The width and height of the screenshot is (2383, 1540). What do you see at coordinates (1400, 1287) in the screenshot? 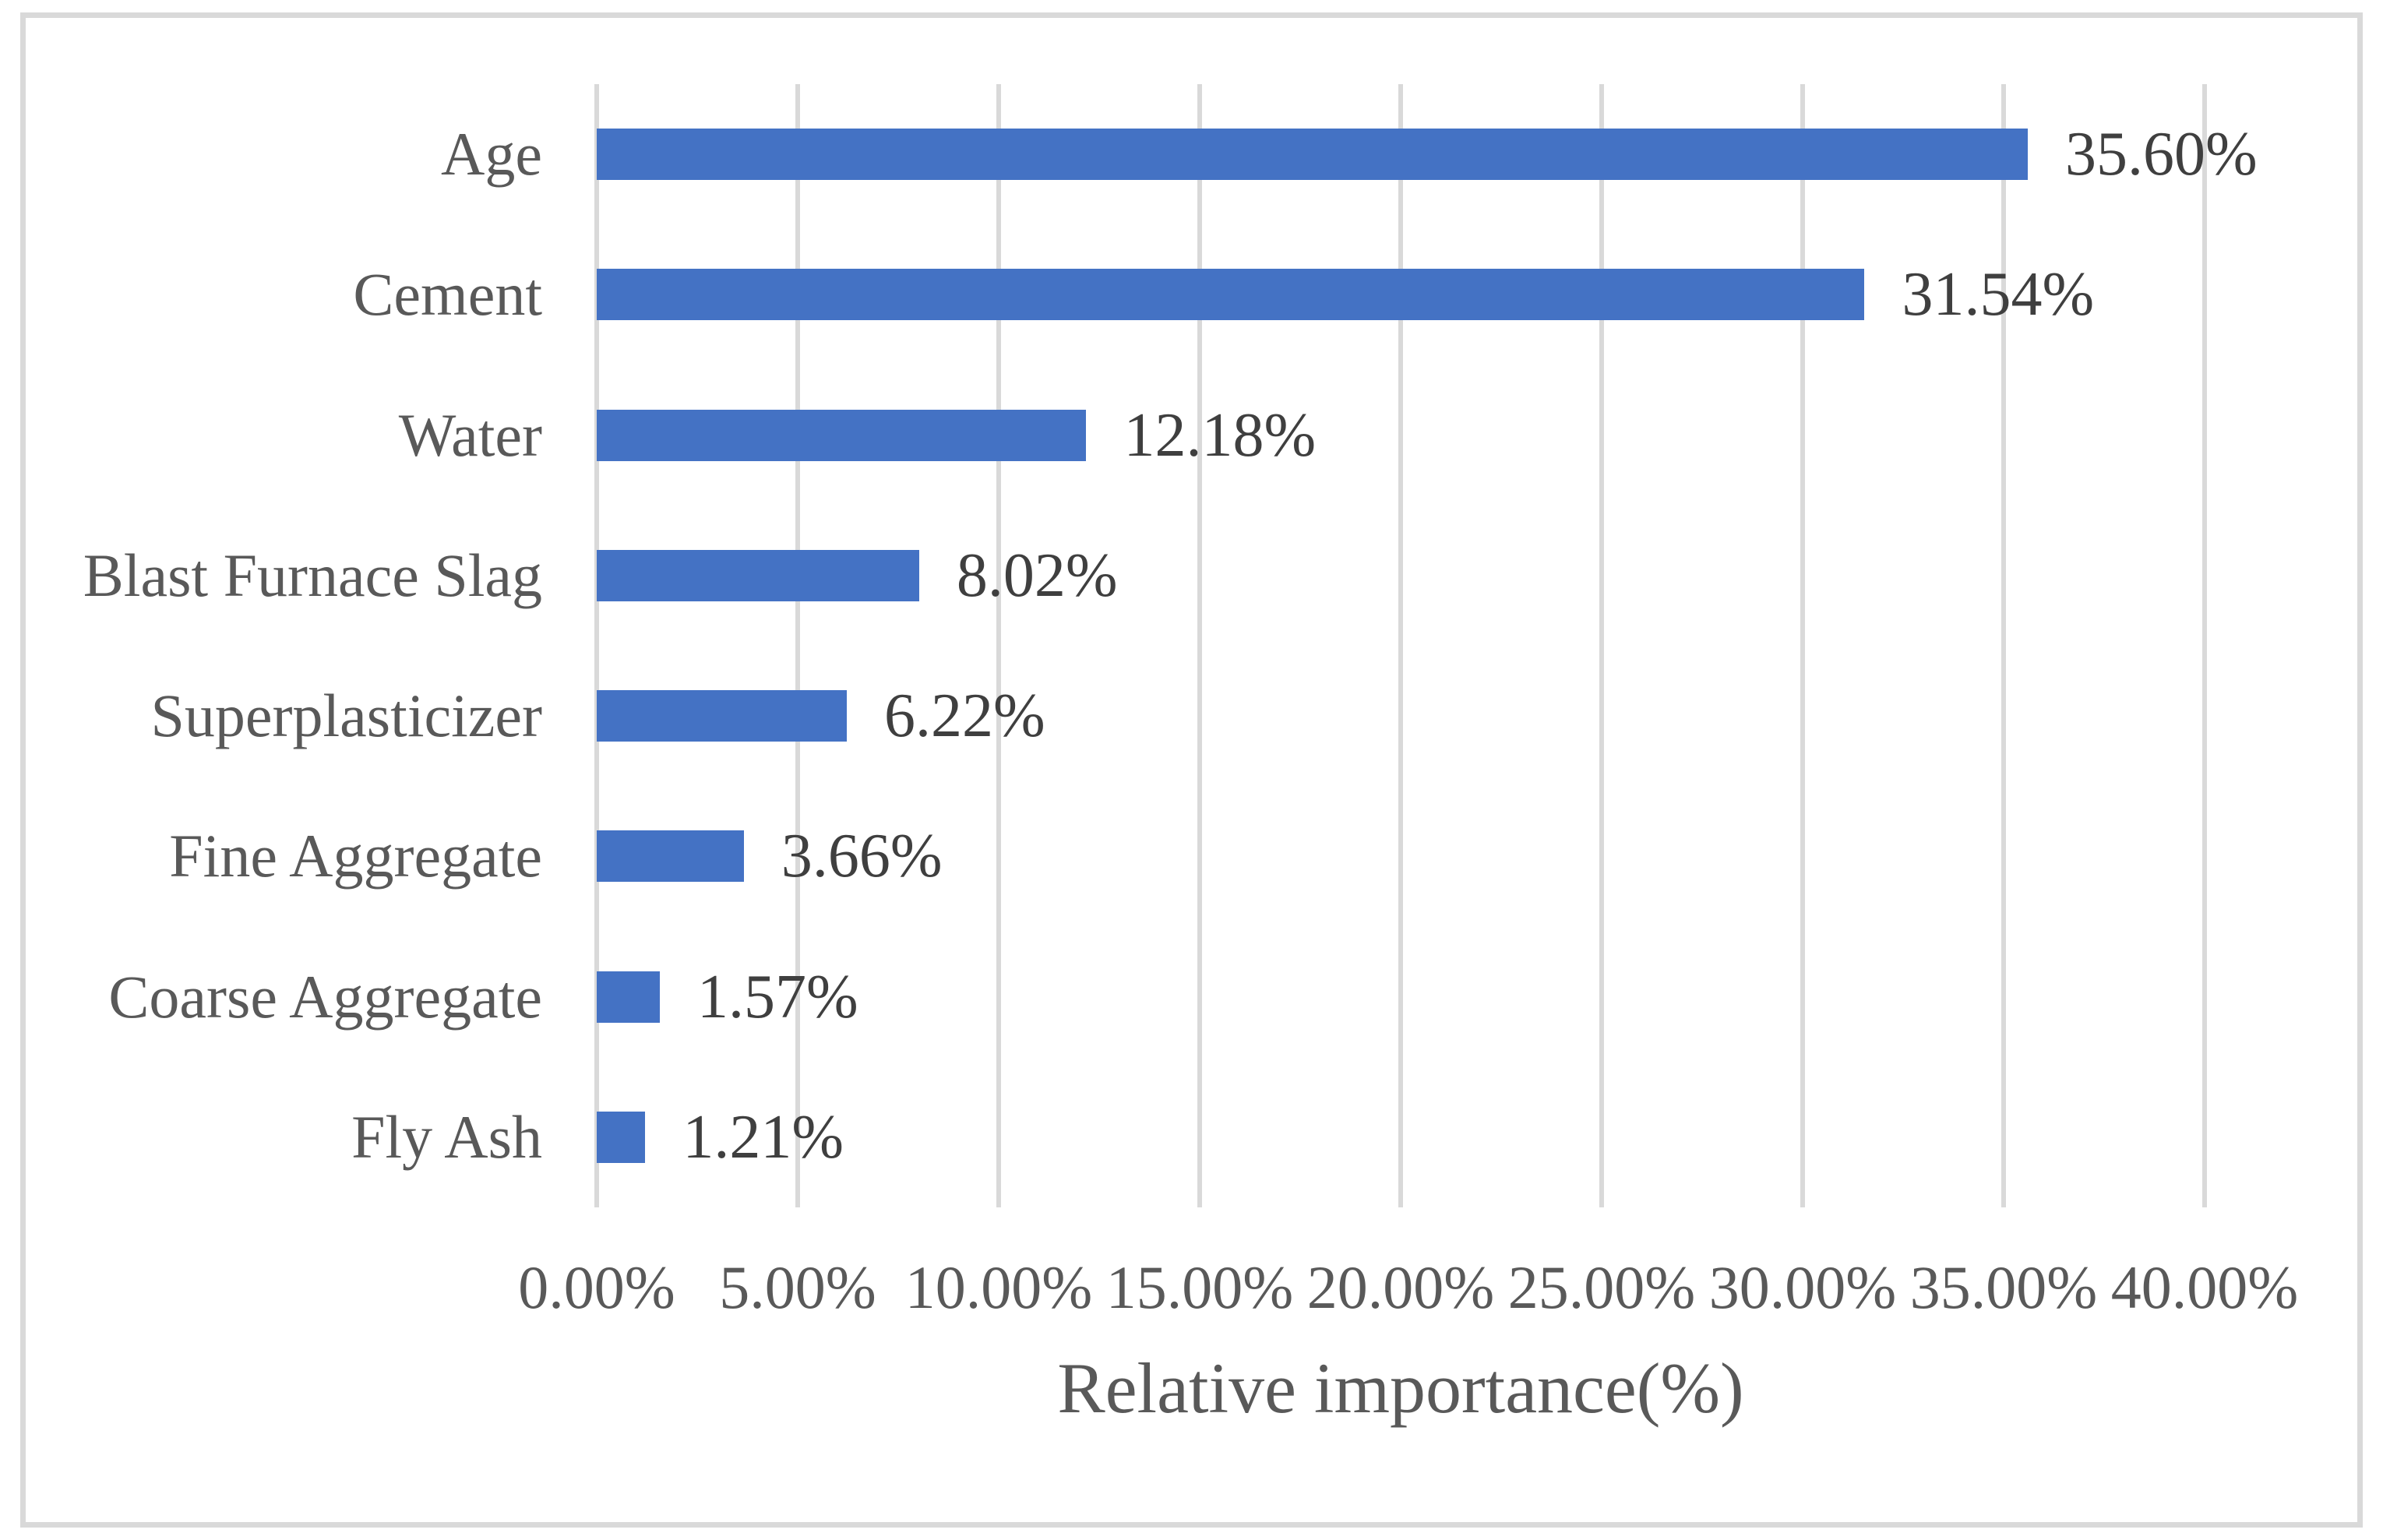
I see `x-axis-tick-label: 20.00%` at bounding box center [1400, 1287].